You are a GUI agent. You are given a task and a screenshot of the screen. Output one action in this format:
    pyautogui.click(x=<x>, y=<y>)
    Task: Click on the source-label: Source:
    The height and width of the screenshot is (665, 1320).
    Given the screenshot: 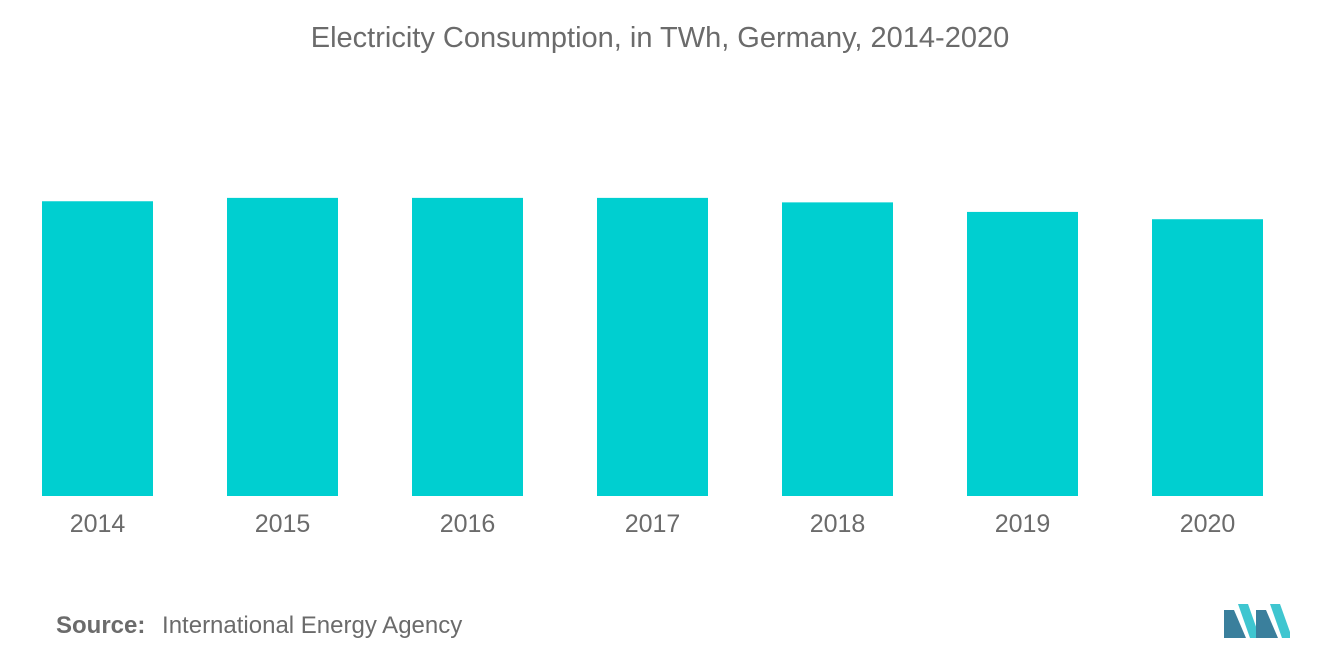 What is the action you would take?
    pyautogui.click(x=101, y=625)
    